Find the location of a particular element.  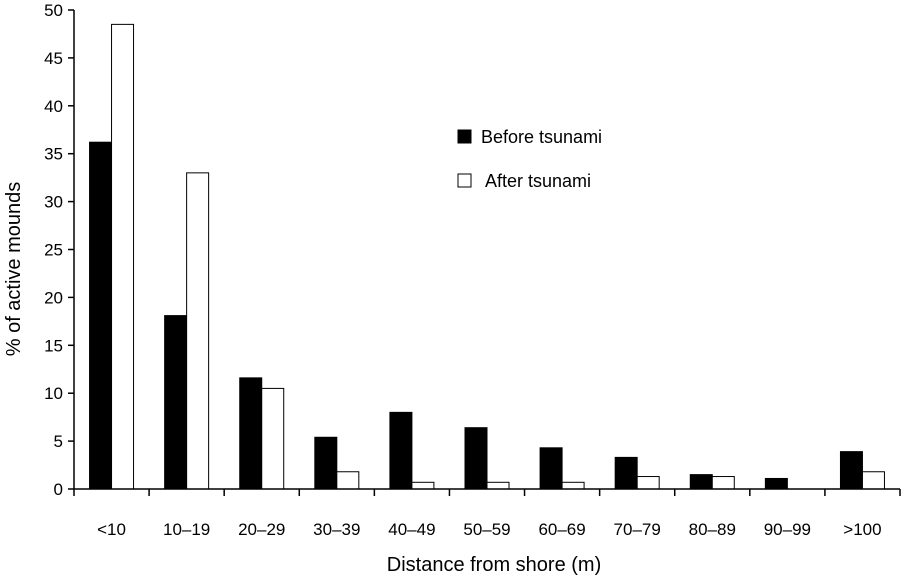

legend: Before tsunami After tsunami is located at coordinates (529, 159).